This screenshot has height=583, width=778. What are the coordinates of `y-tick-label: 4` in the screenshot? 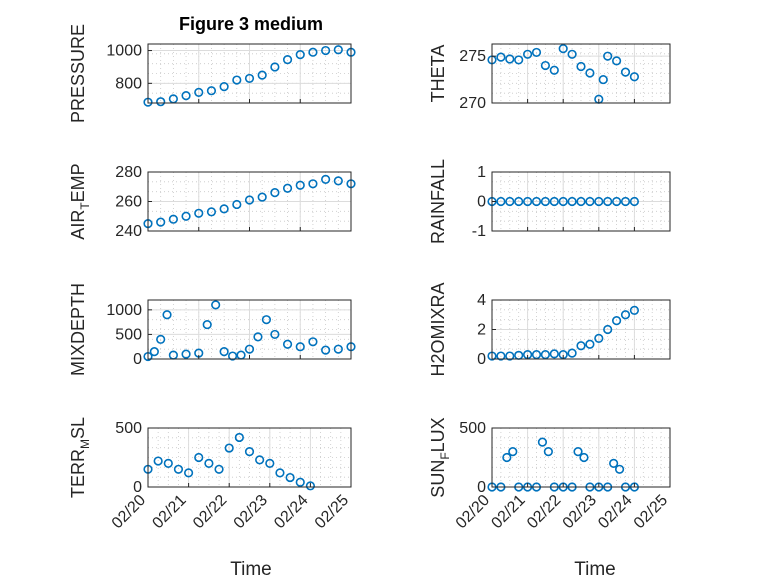 It's located at (481, 300).